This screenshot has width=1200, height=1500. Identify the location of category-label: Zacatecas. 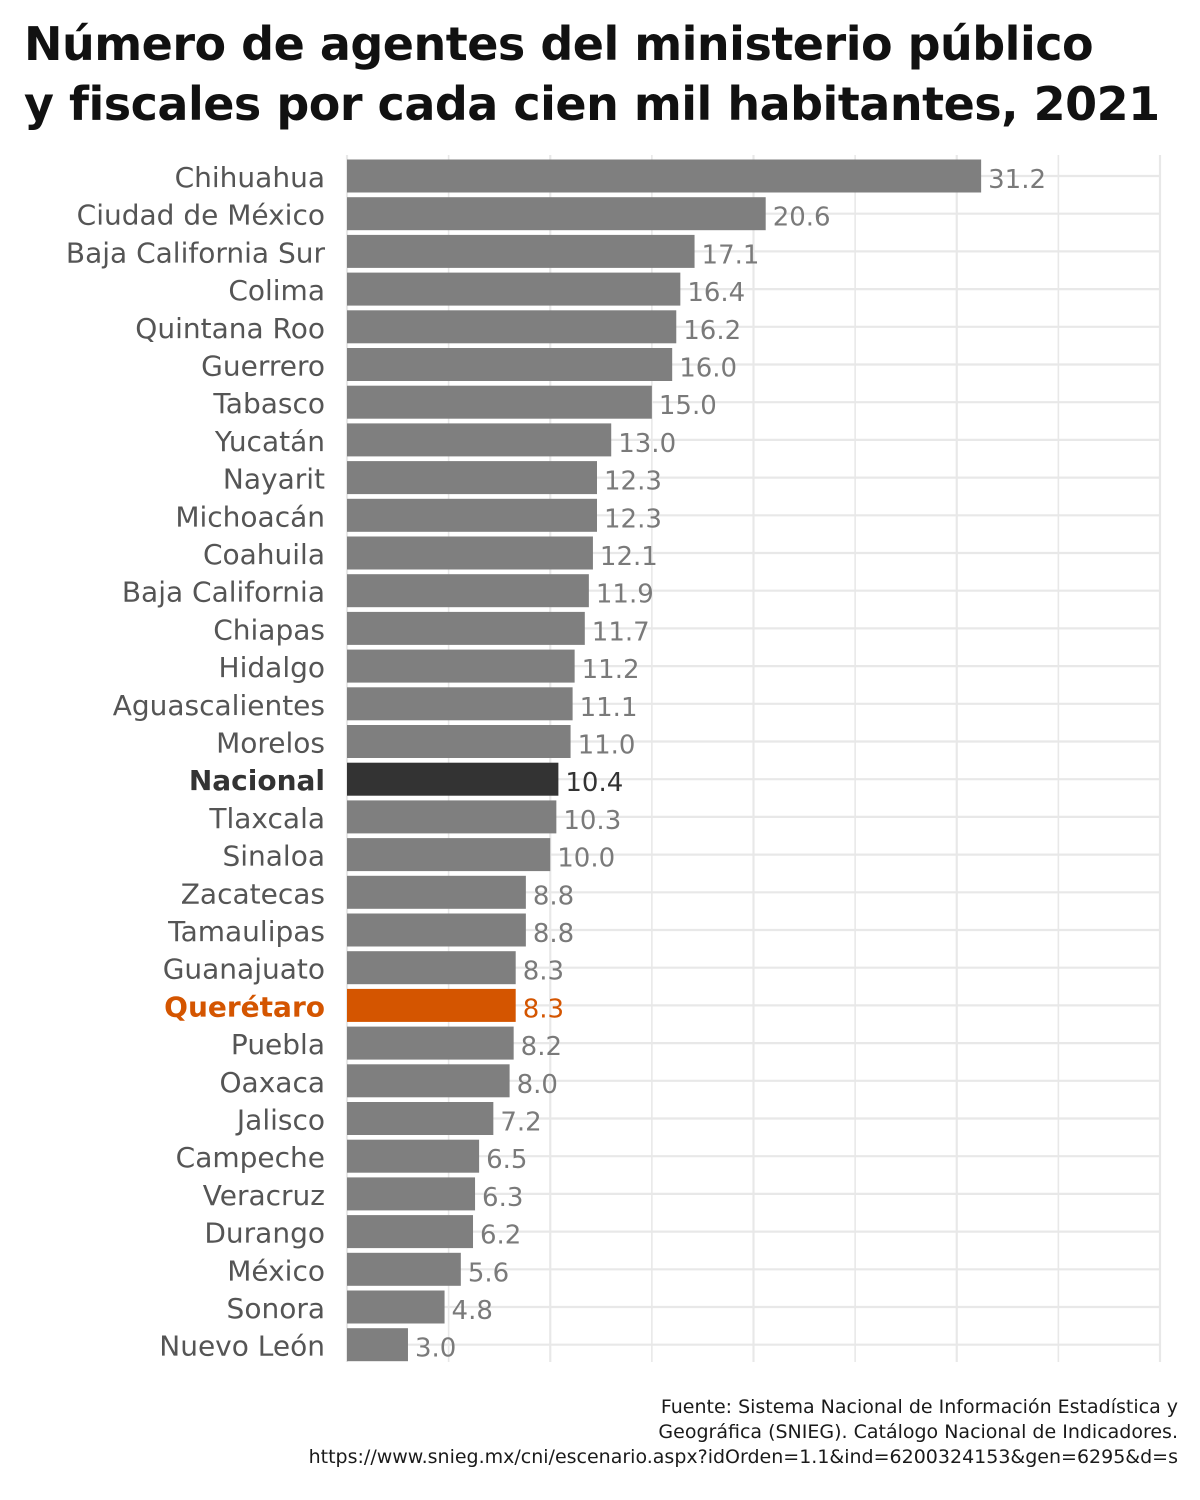
(253, 893).